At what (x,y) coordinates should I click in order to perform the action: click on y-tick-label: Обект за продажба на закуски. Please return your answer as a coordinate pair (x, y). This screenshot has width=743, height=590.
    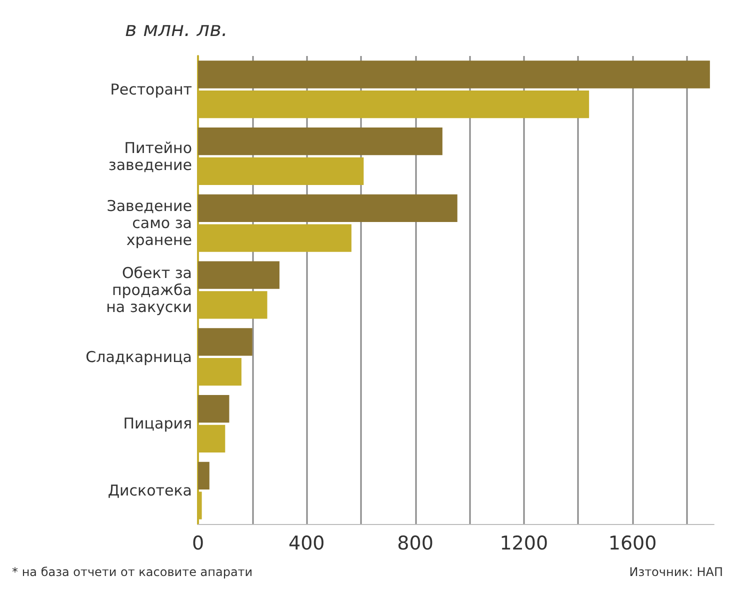
    Looking at the image, I should click on (149, 290).